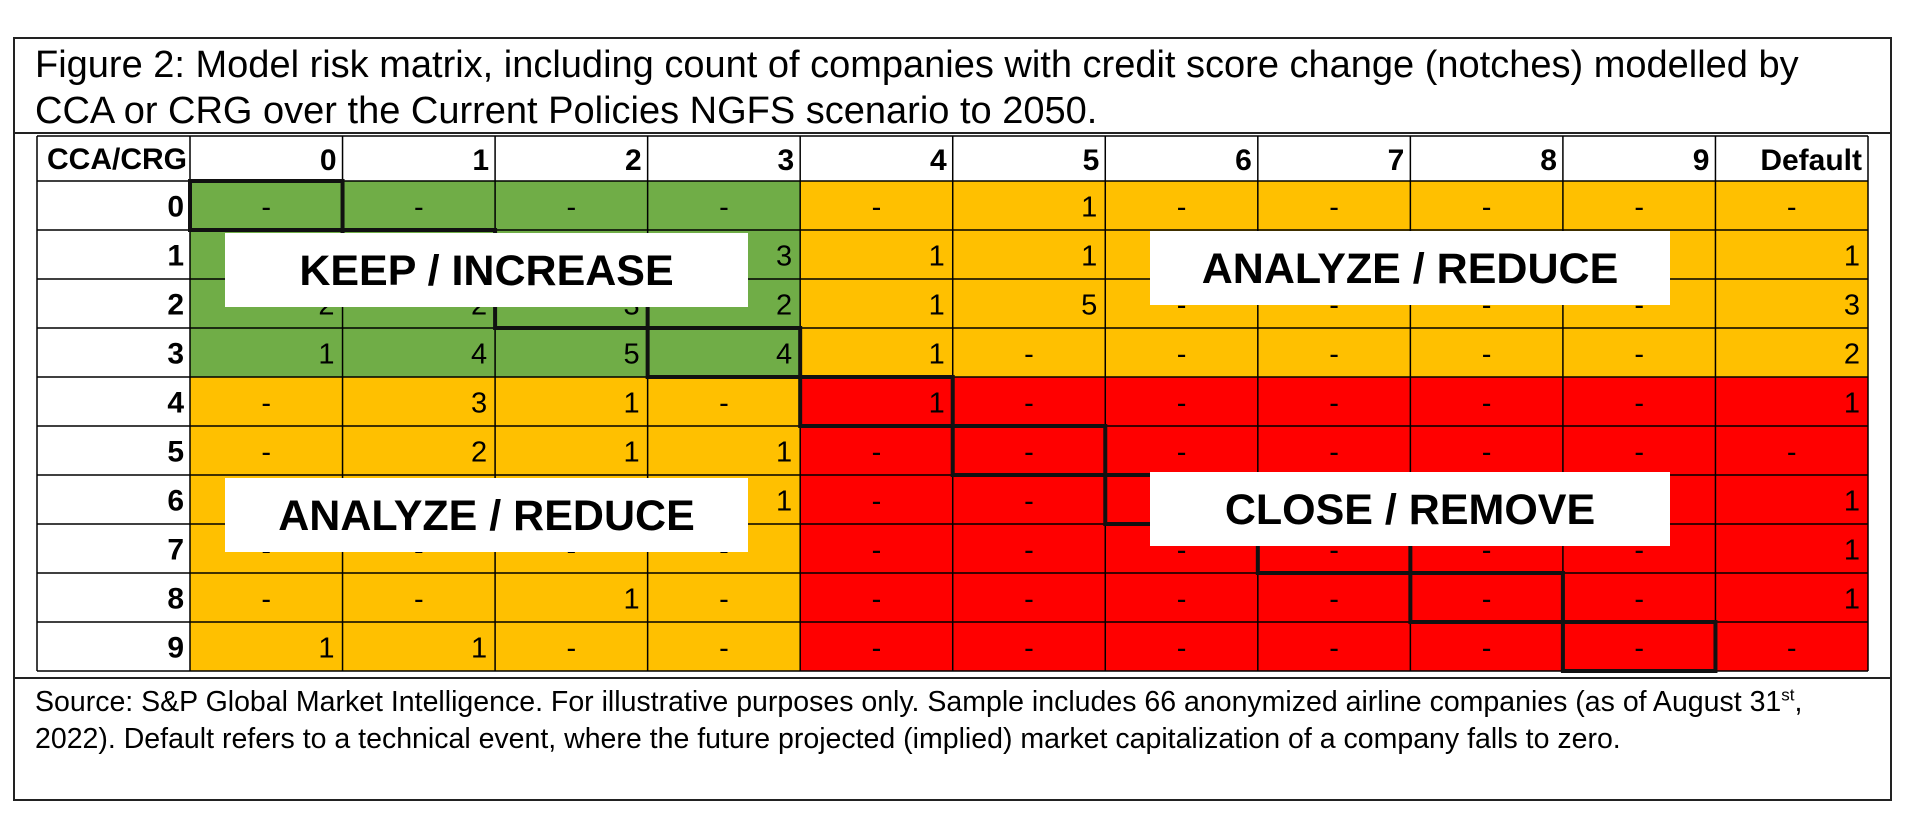  I want to click on cell-value: 4, so click(784, 355).